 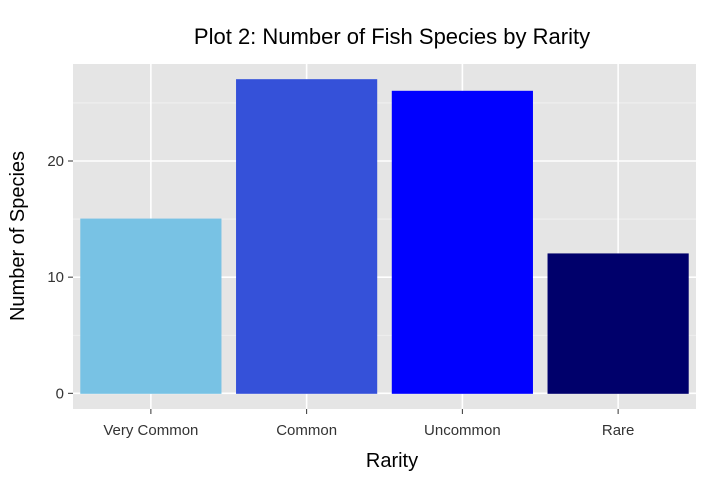 What do you see at coordinates (368, 424) in the screenshot?
I see `x-axis-ticks: Very Common Common Uncommon Rare` at bounding box center [368, 424].